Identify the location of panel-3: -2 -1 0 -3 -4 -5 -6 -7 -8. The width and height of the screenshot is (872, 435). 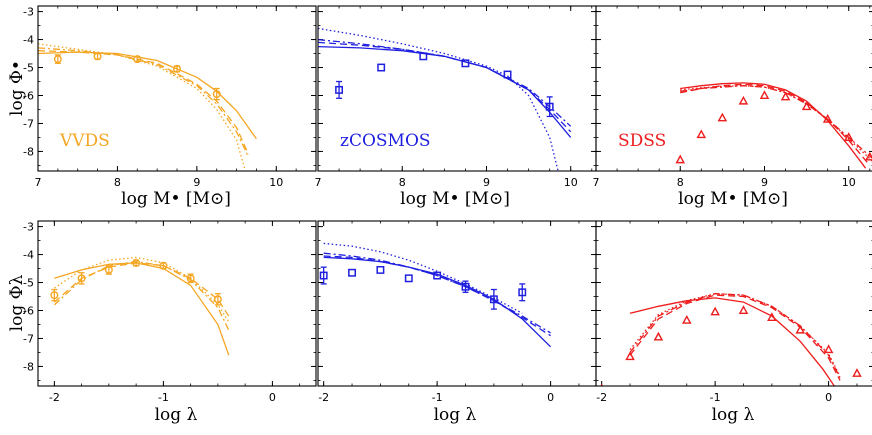
(170, 312).